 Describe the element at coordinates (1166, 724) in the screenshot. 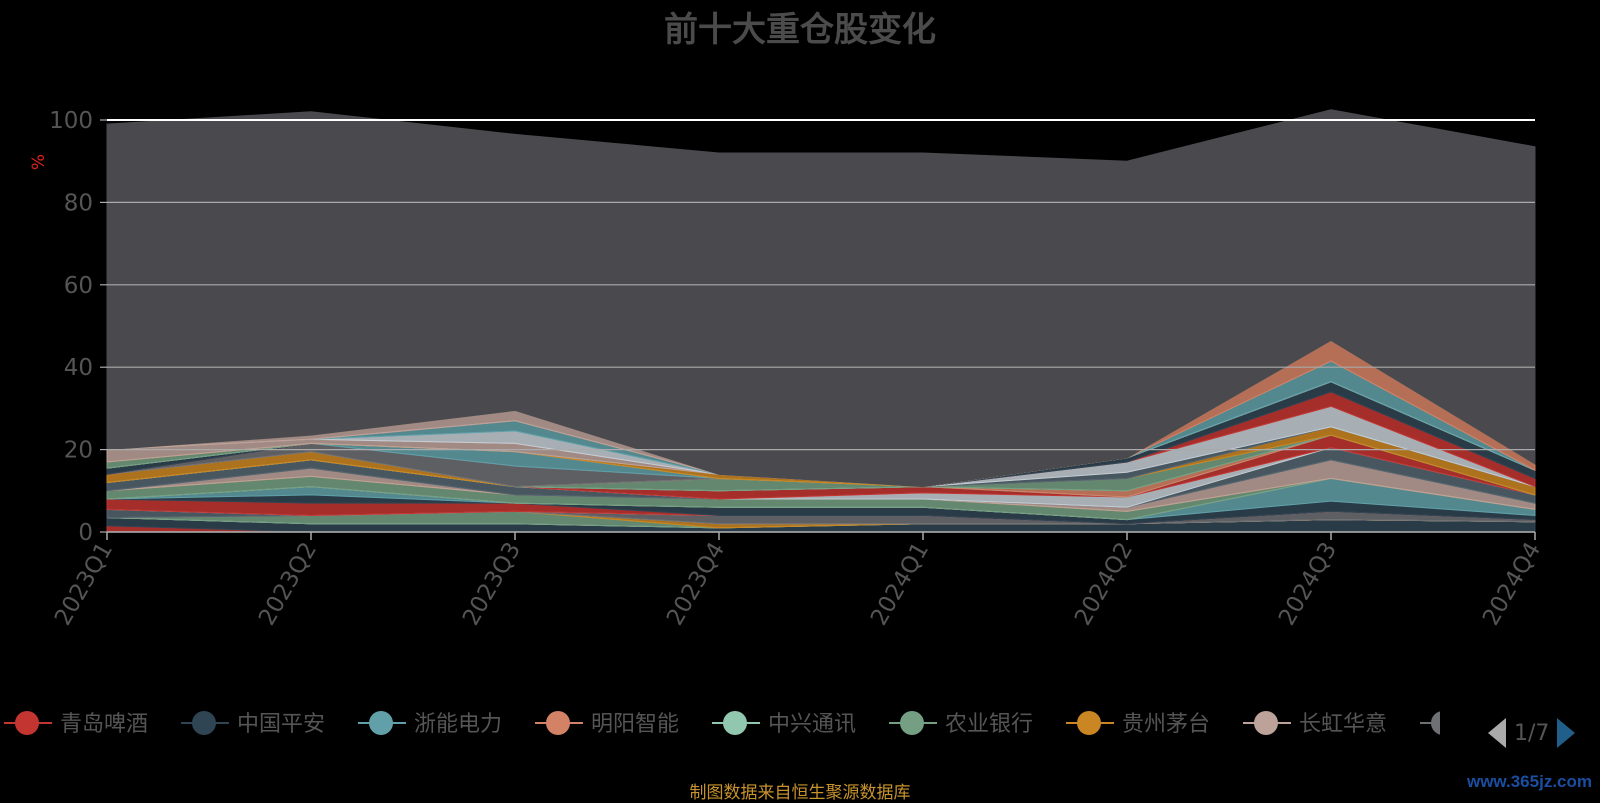

I see `legend-label: 贵州茅台` at that location.